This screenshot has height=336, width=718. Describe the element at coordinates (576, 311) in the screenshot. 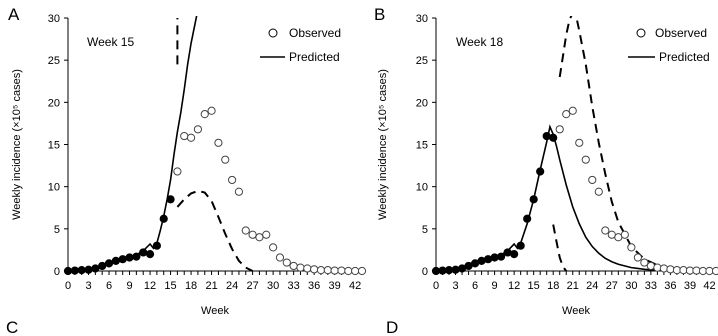

I see `x-axis-title: Week` at that location.